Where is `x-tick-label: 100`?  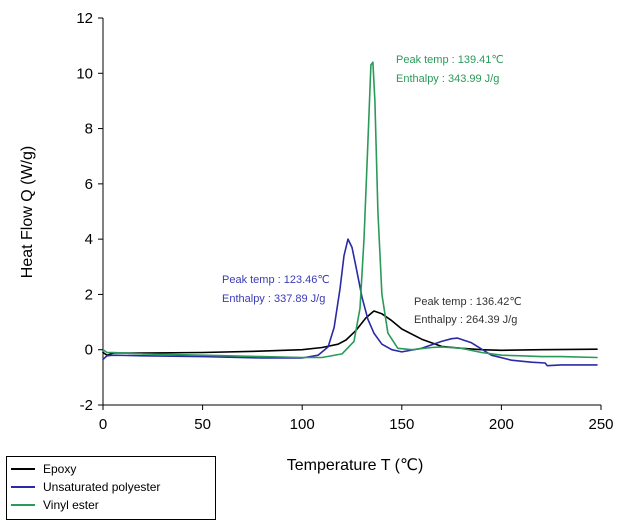 x-tick-label: 100 is located at coordinates (302, 424).